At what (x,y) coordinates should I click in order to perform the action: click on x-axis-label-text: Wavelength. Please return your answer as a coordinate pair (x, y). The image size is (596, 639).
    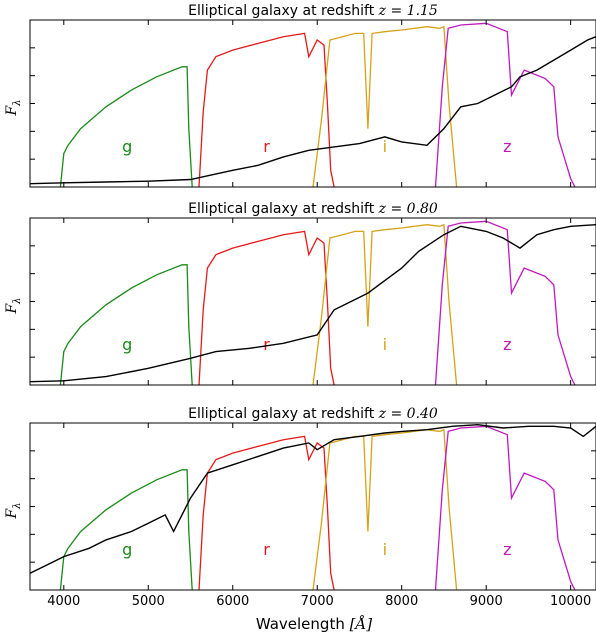
    Looking at the image, I should click on (303, 624).